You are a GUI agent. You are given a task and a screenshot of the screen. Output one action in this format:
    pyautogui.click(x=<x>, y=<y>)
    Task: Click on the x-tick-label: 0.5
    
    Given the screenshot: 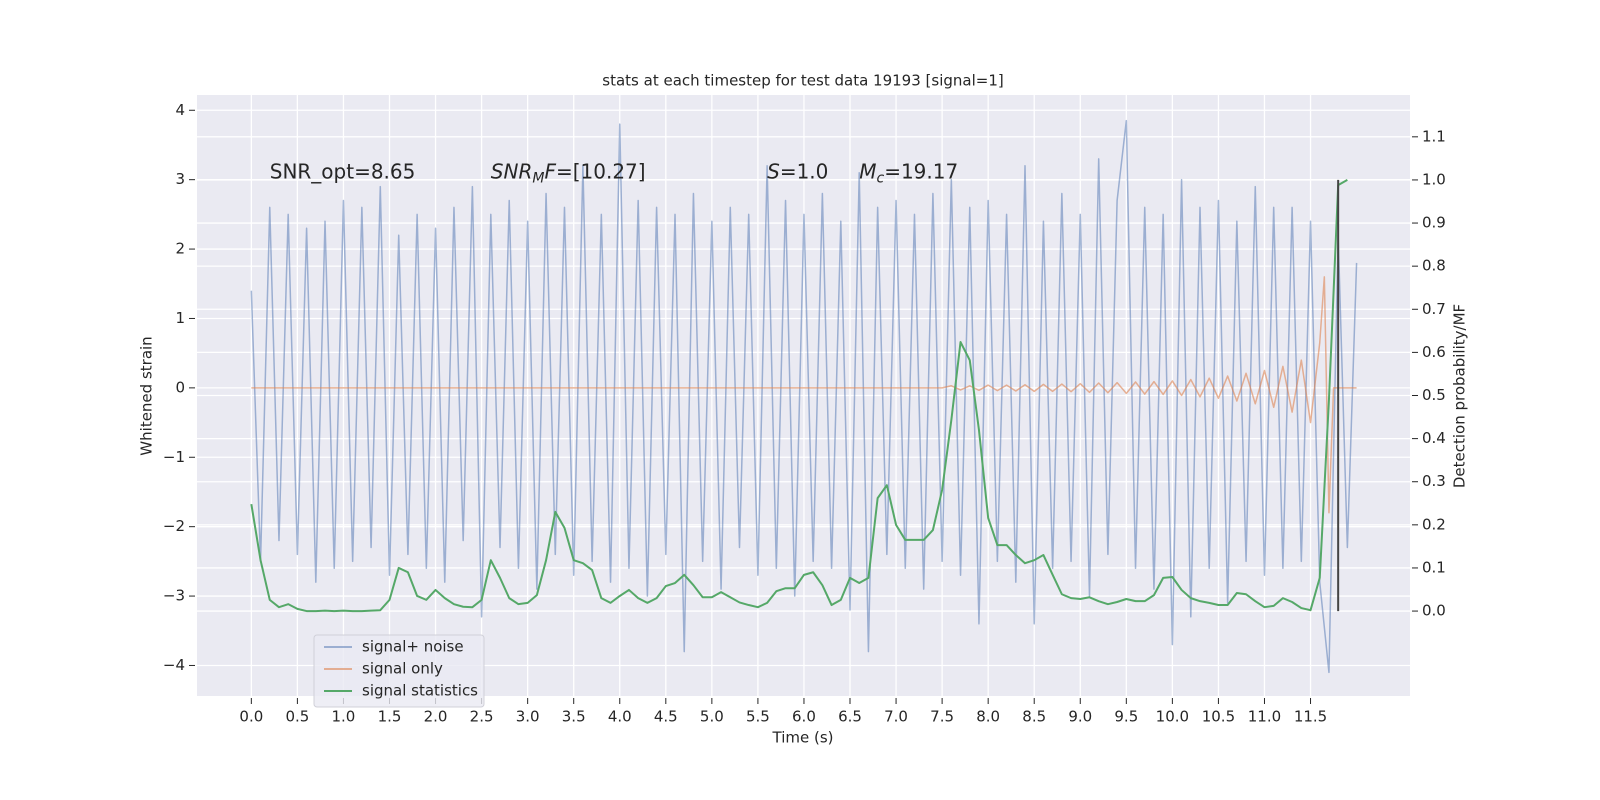 What is the action you would take?
    pyautogui.click(x=297, y=717)
    